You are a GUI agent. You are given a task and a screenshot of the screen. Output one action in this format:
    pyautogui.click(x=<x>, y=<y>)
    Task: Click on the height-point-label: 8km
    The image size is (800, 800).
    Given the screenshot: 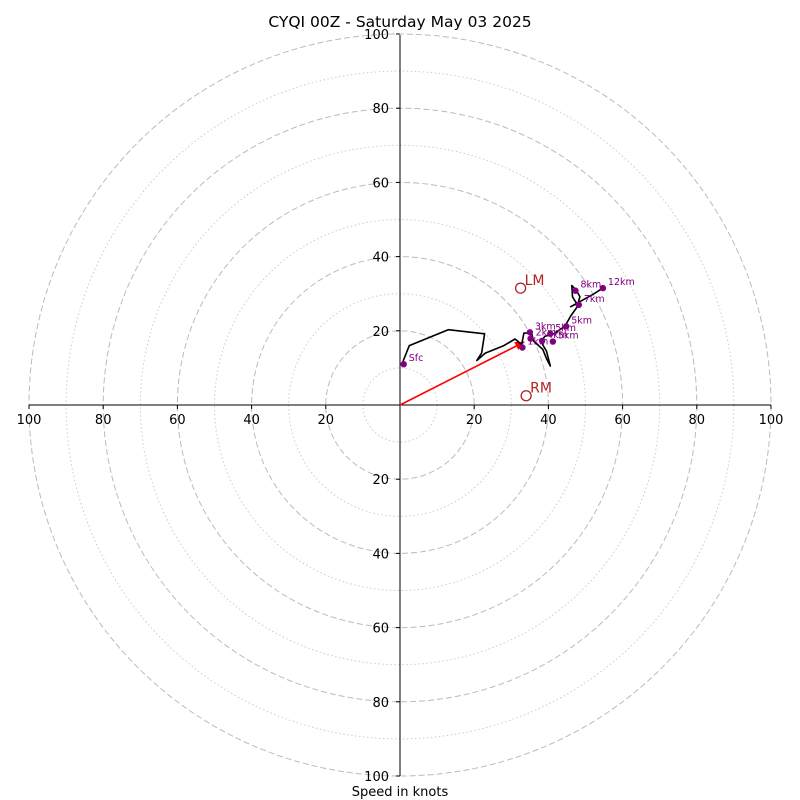 What is the action you would take?
    pyautogui.click(x=590, y=285)
    